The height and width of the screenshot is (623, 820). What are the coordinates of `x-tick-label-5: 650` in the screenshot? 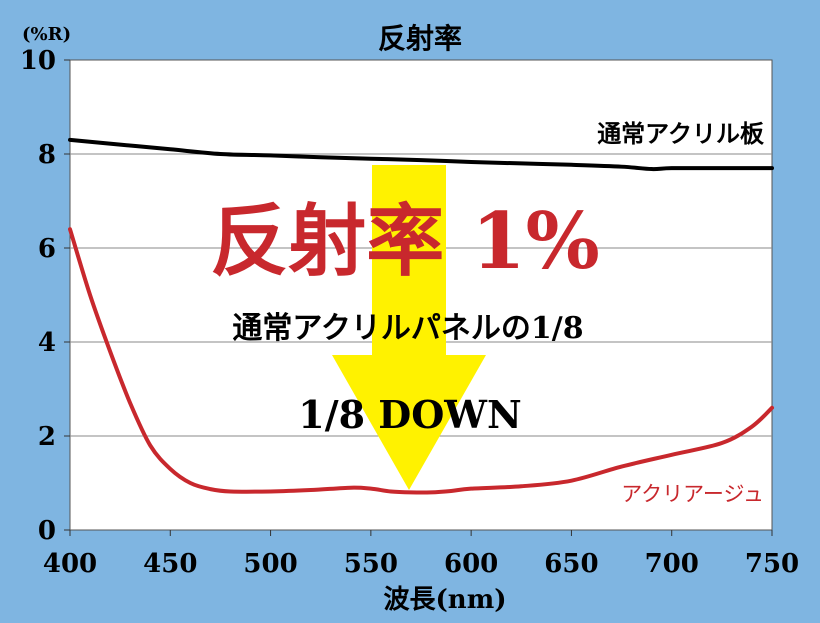 It's located at (571, 564).